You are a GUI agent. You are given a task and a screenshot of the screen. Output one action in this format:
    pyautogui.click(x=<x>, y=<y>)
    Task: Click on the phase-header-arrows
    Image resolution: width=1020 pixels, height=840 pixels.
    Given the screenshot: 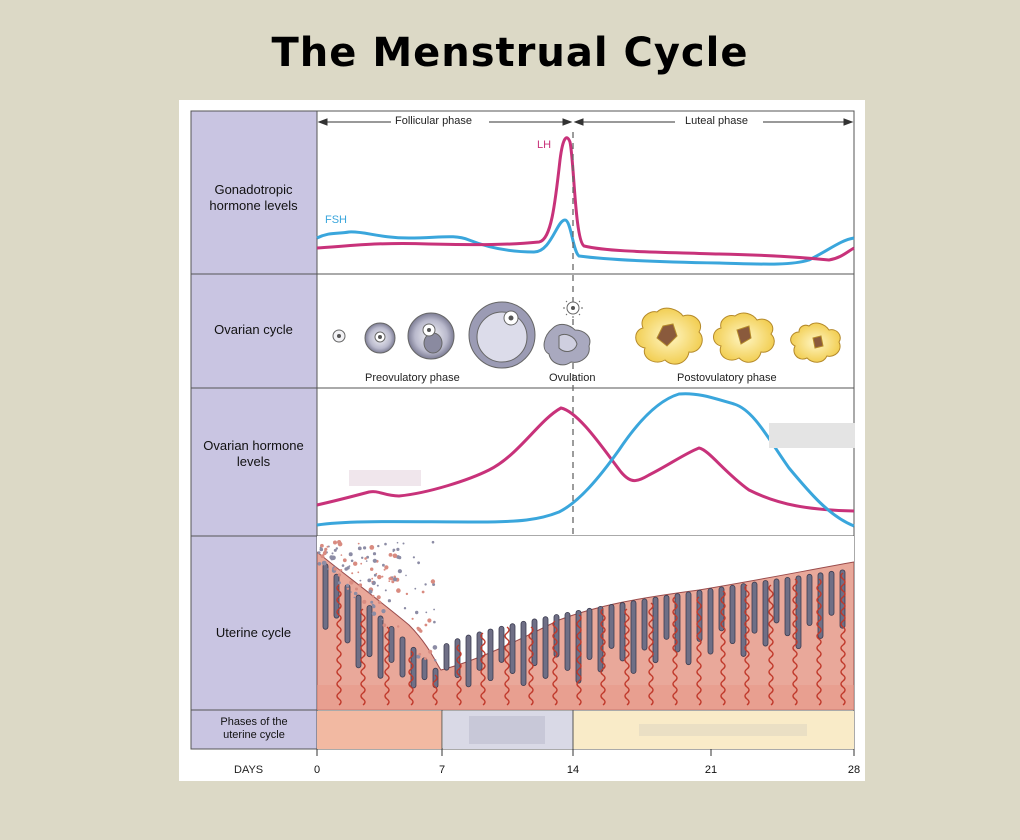 What is the action you would take?
    pyautogui.click(x=585, y=122)
    